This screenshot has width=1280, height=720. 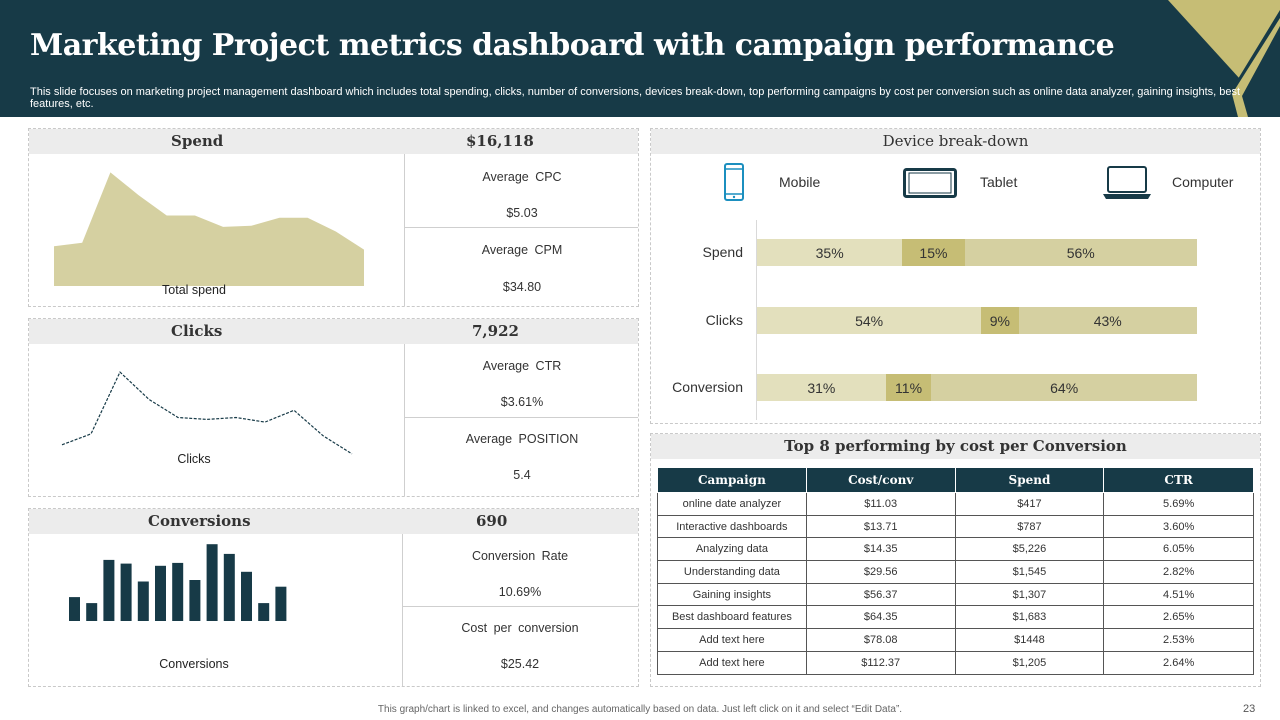 What do you see at coordinates (1178, 480) in the screenshot?
I see `table-header-ctr: CTR` at bounding box center [1178, 480].